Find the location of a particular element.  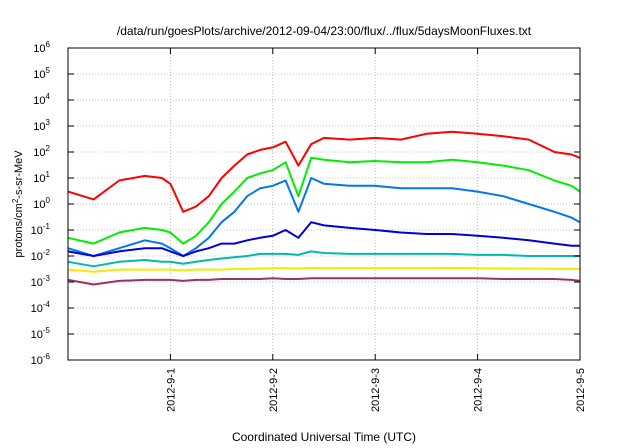

y-axis-label-main: protons/cm is located at coordinates (19, 230).